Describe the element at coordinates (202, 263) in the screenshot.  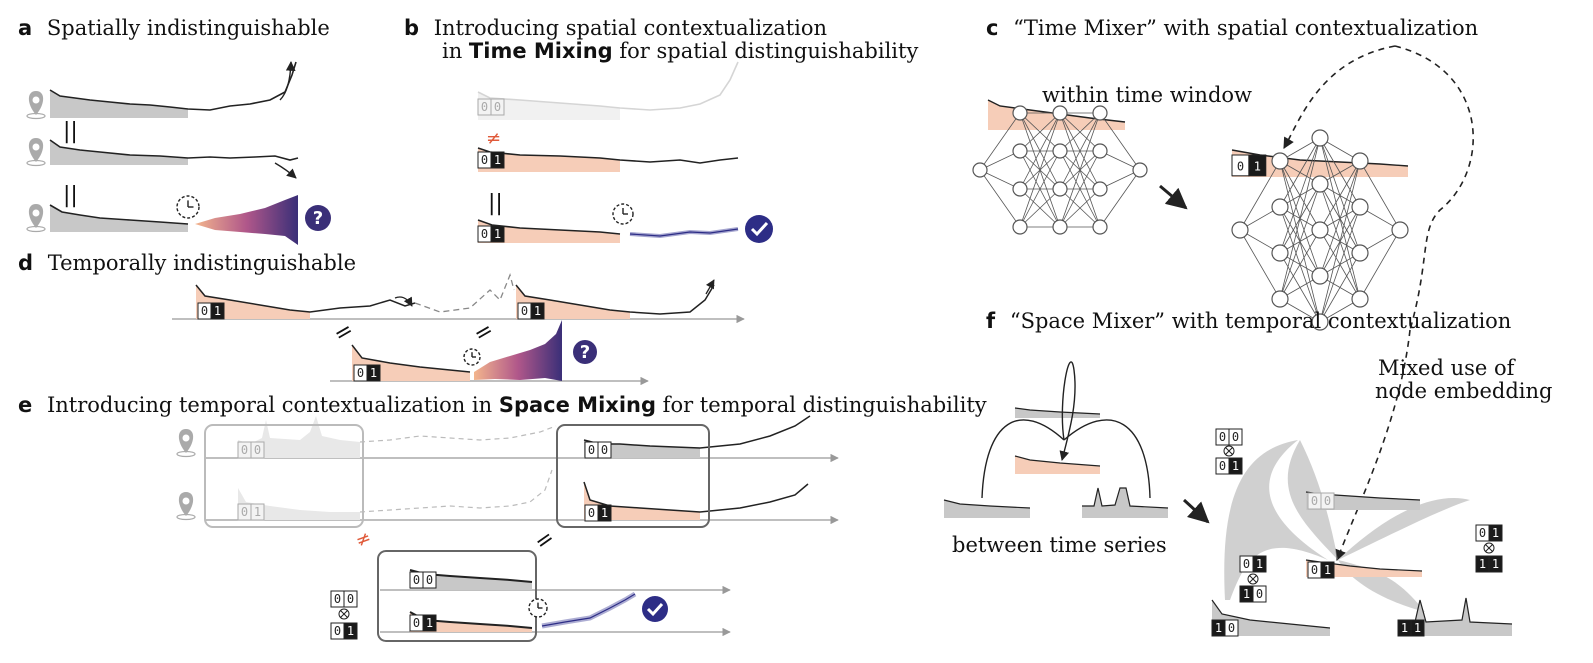
I see `panel-d-title: Temporally indistinguishable` at that location.